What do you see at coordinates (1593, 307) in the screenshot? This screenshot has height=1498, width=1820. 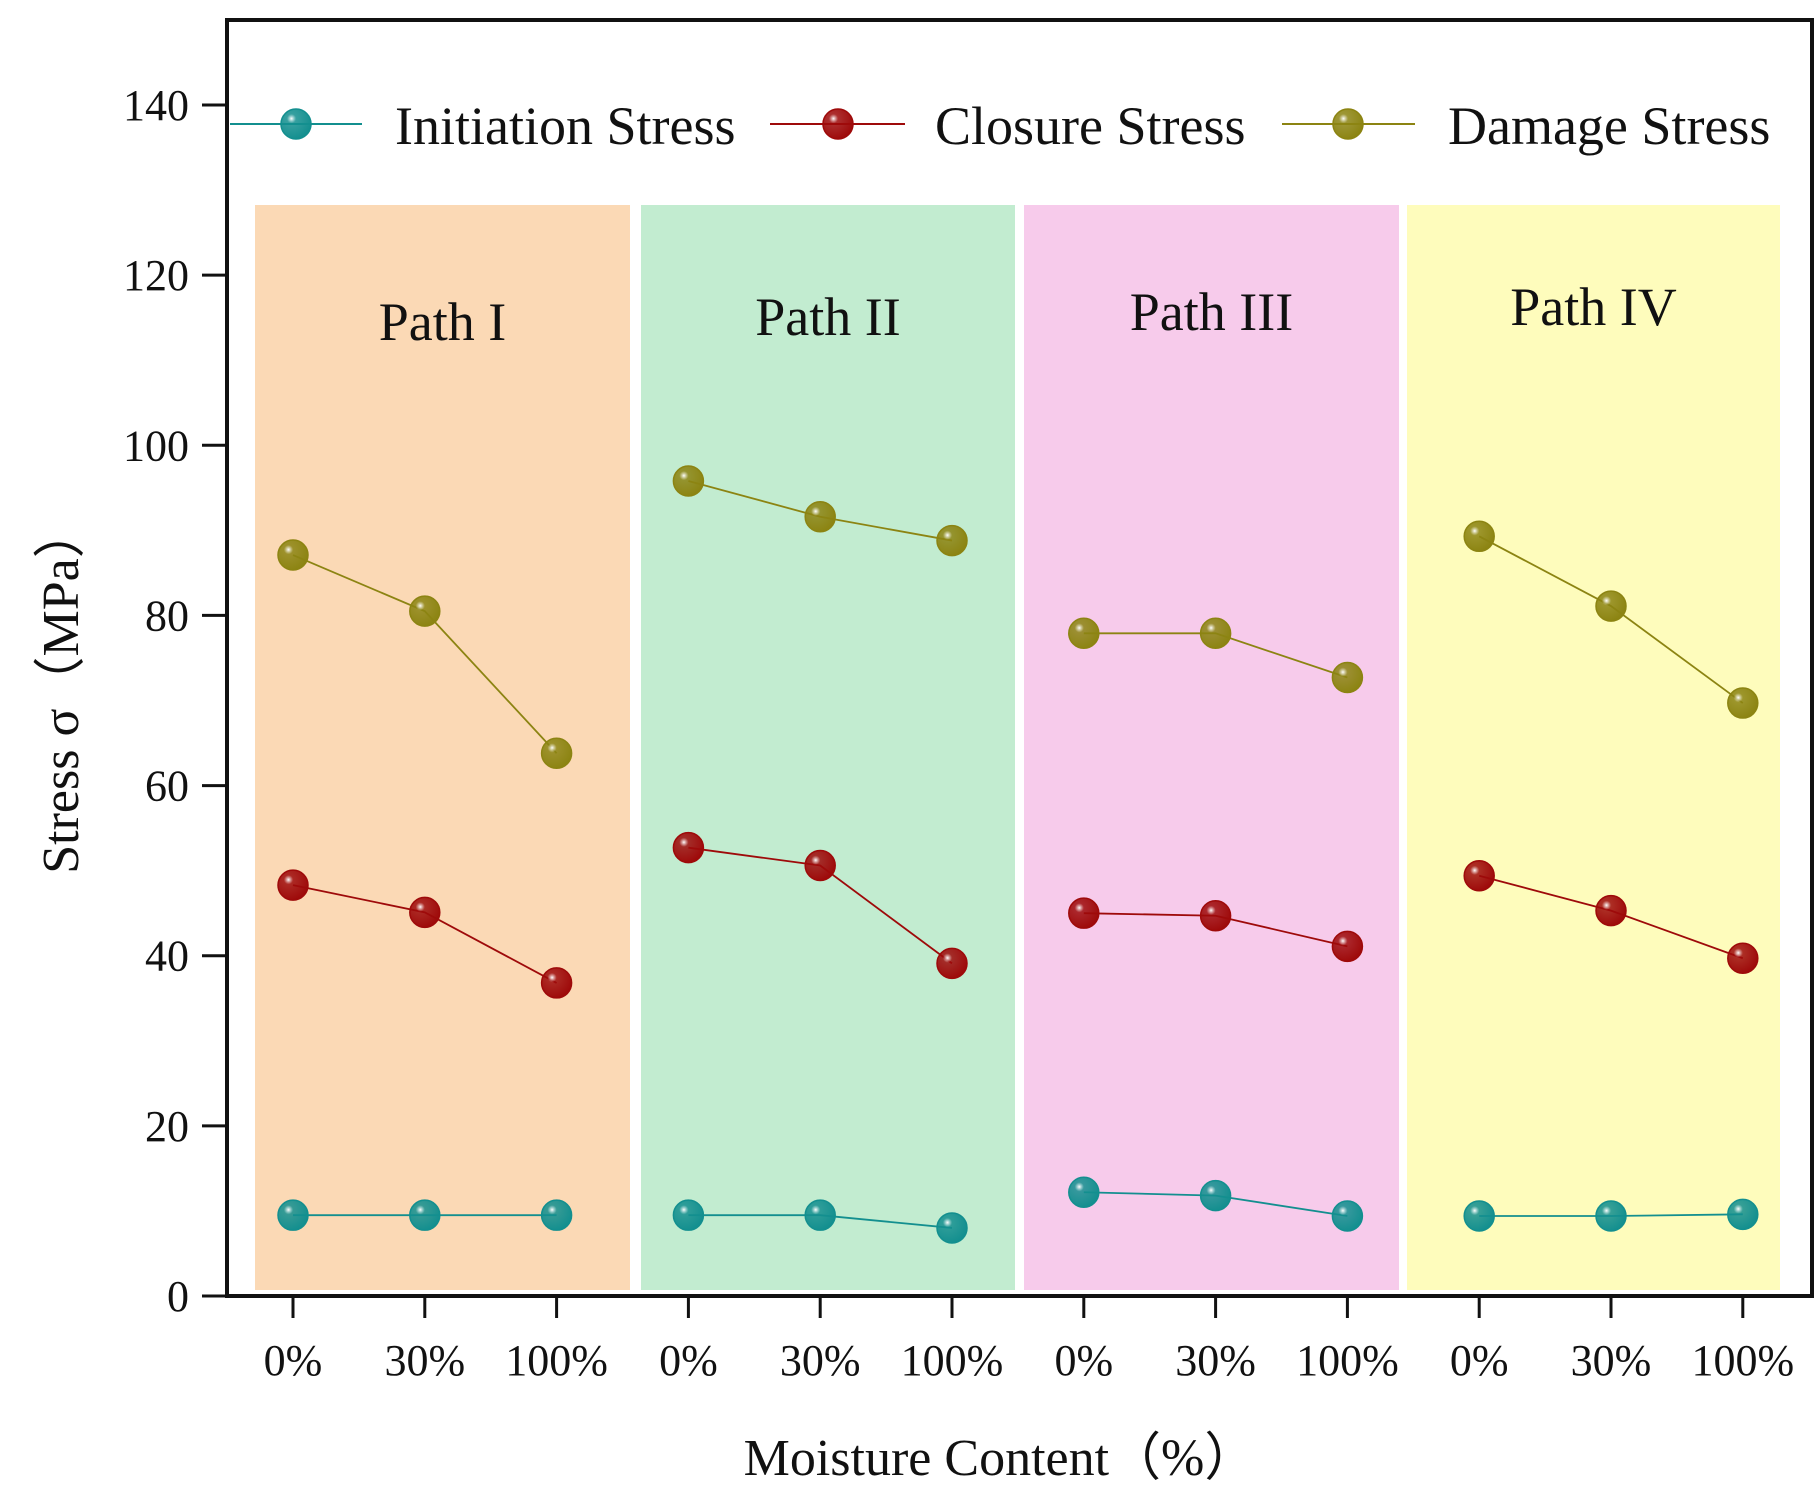 I see `group-label-path-4: Path IV` at bounding box center [1593, 307].